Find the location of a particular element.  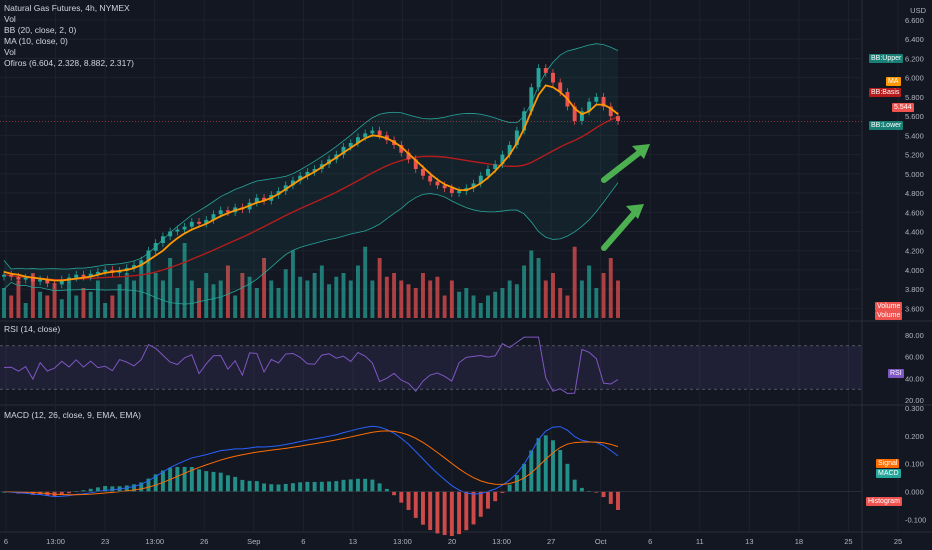

macd-legend: MACD (12, 26, close, 9, EMA, EMA) is located at coordinates (72, 415).